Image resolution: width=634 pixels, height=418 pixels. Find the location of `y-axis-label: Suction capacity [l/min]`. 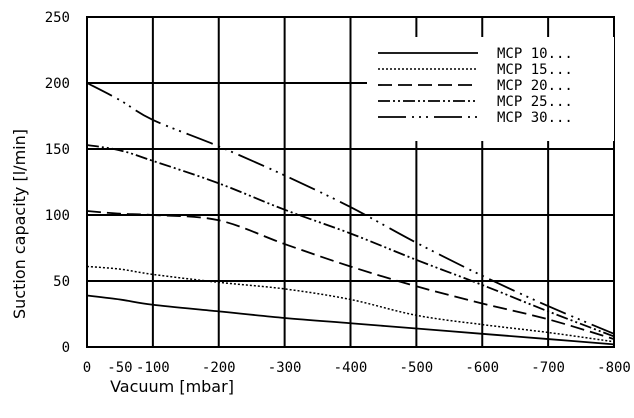

y-axis-label: Suction capacity [l/min] is located at coordinates (19, 224).